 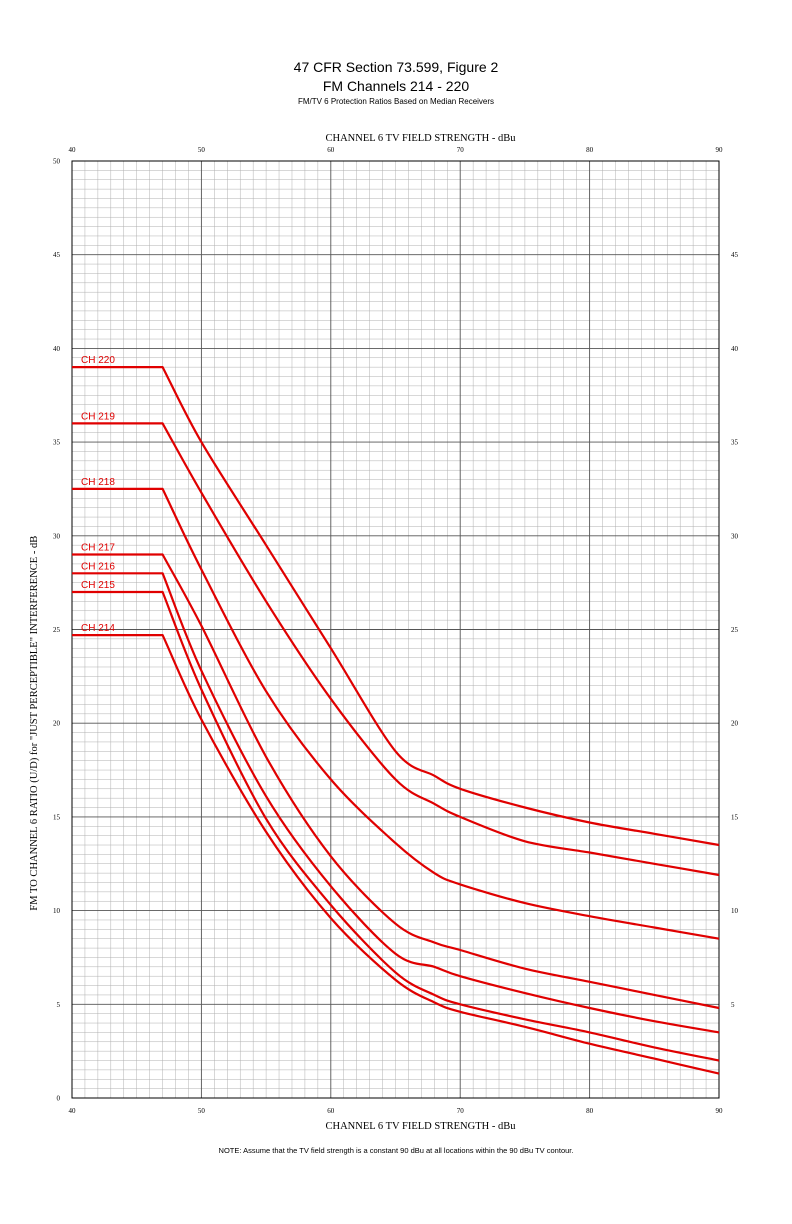 I want to click on y-tick-label-right: 30, so click(x=735, y=536).